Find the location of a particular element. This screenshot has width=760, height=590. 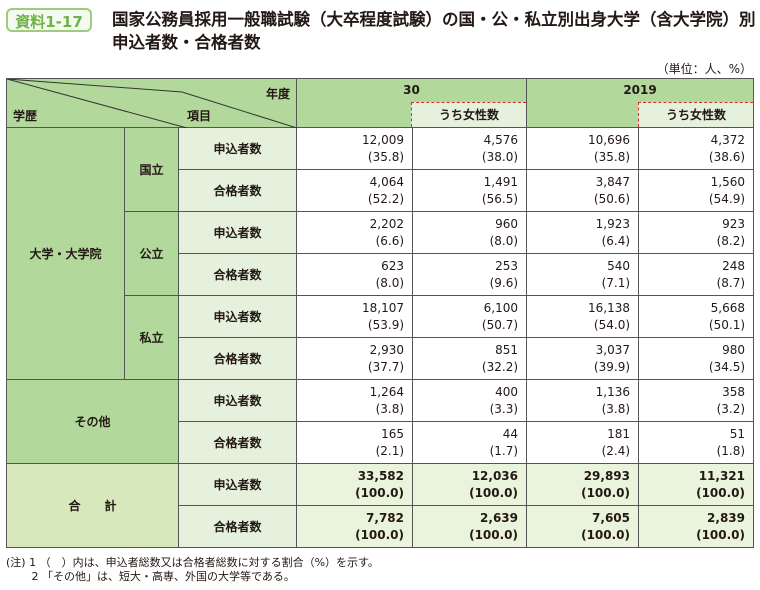

count-value: 12,036 is located at coordinates (495, 475).